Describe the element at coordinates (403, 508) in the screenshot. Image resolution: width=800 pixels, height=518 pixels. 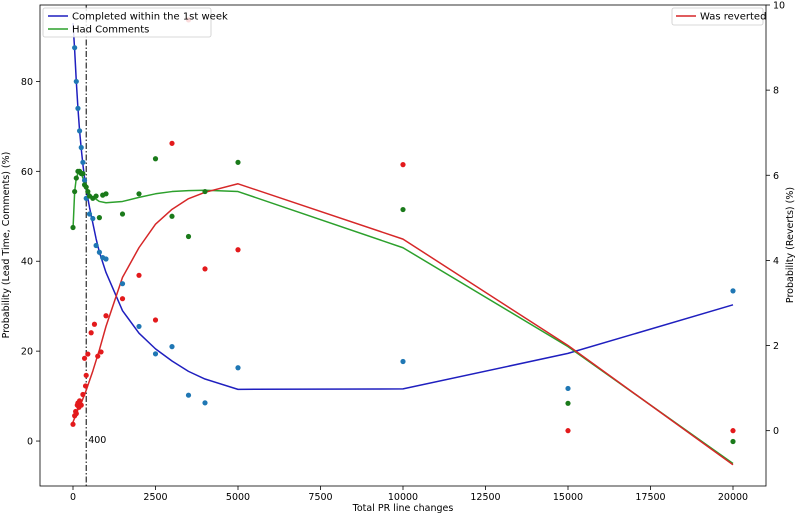
I see `x-axis-label: Total PR line changes` at that location.